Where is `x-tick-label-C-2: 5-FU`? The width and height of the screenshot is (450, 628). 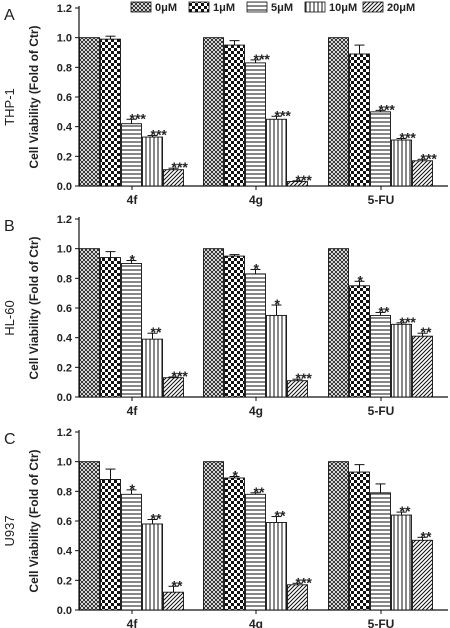 x-tick-label-C-2: 5-FU is located at coordinates (381, 622).